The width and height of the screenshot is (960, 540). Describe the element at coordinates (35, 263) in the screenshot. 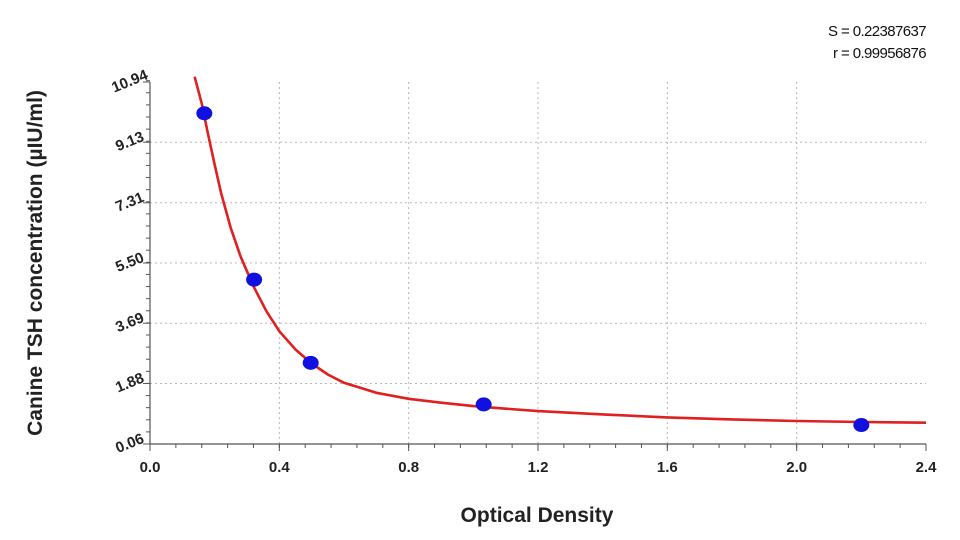

I see `y-axis-title: Canine TSH concentration (µIU/ml)` at that location.